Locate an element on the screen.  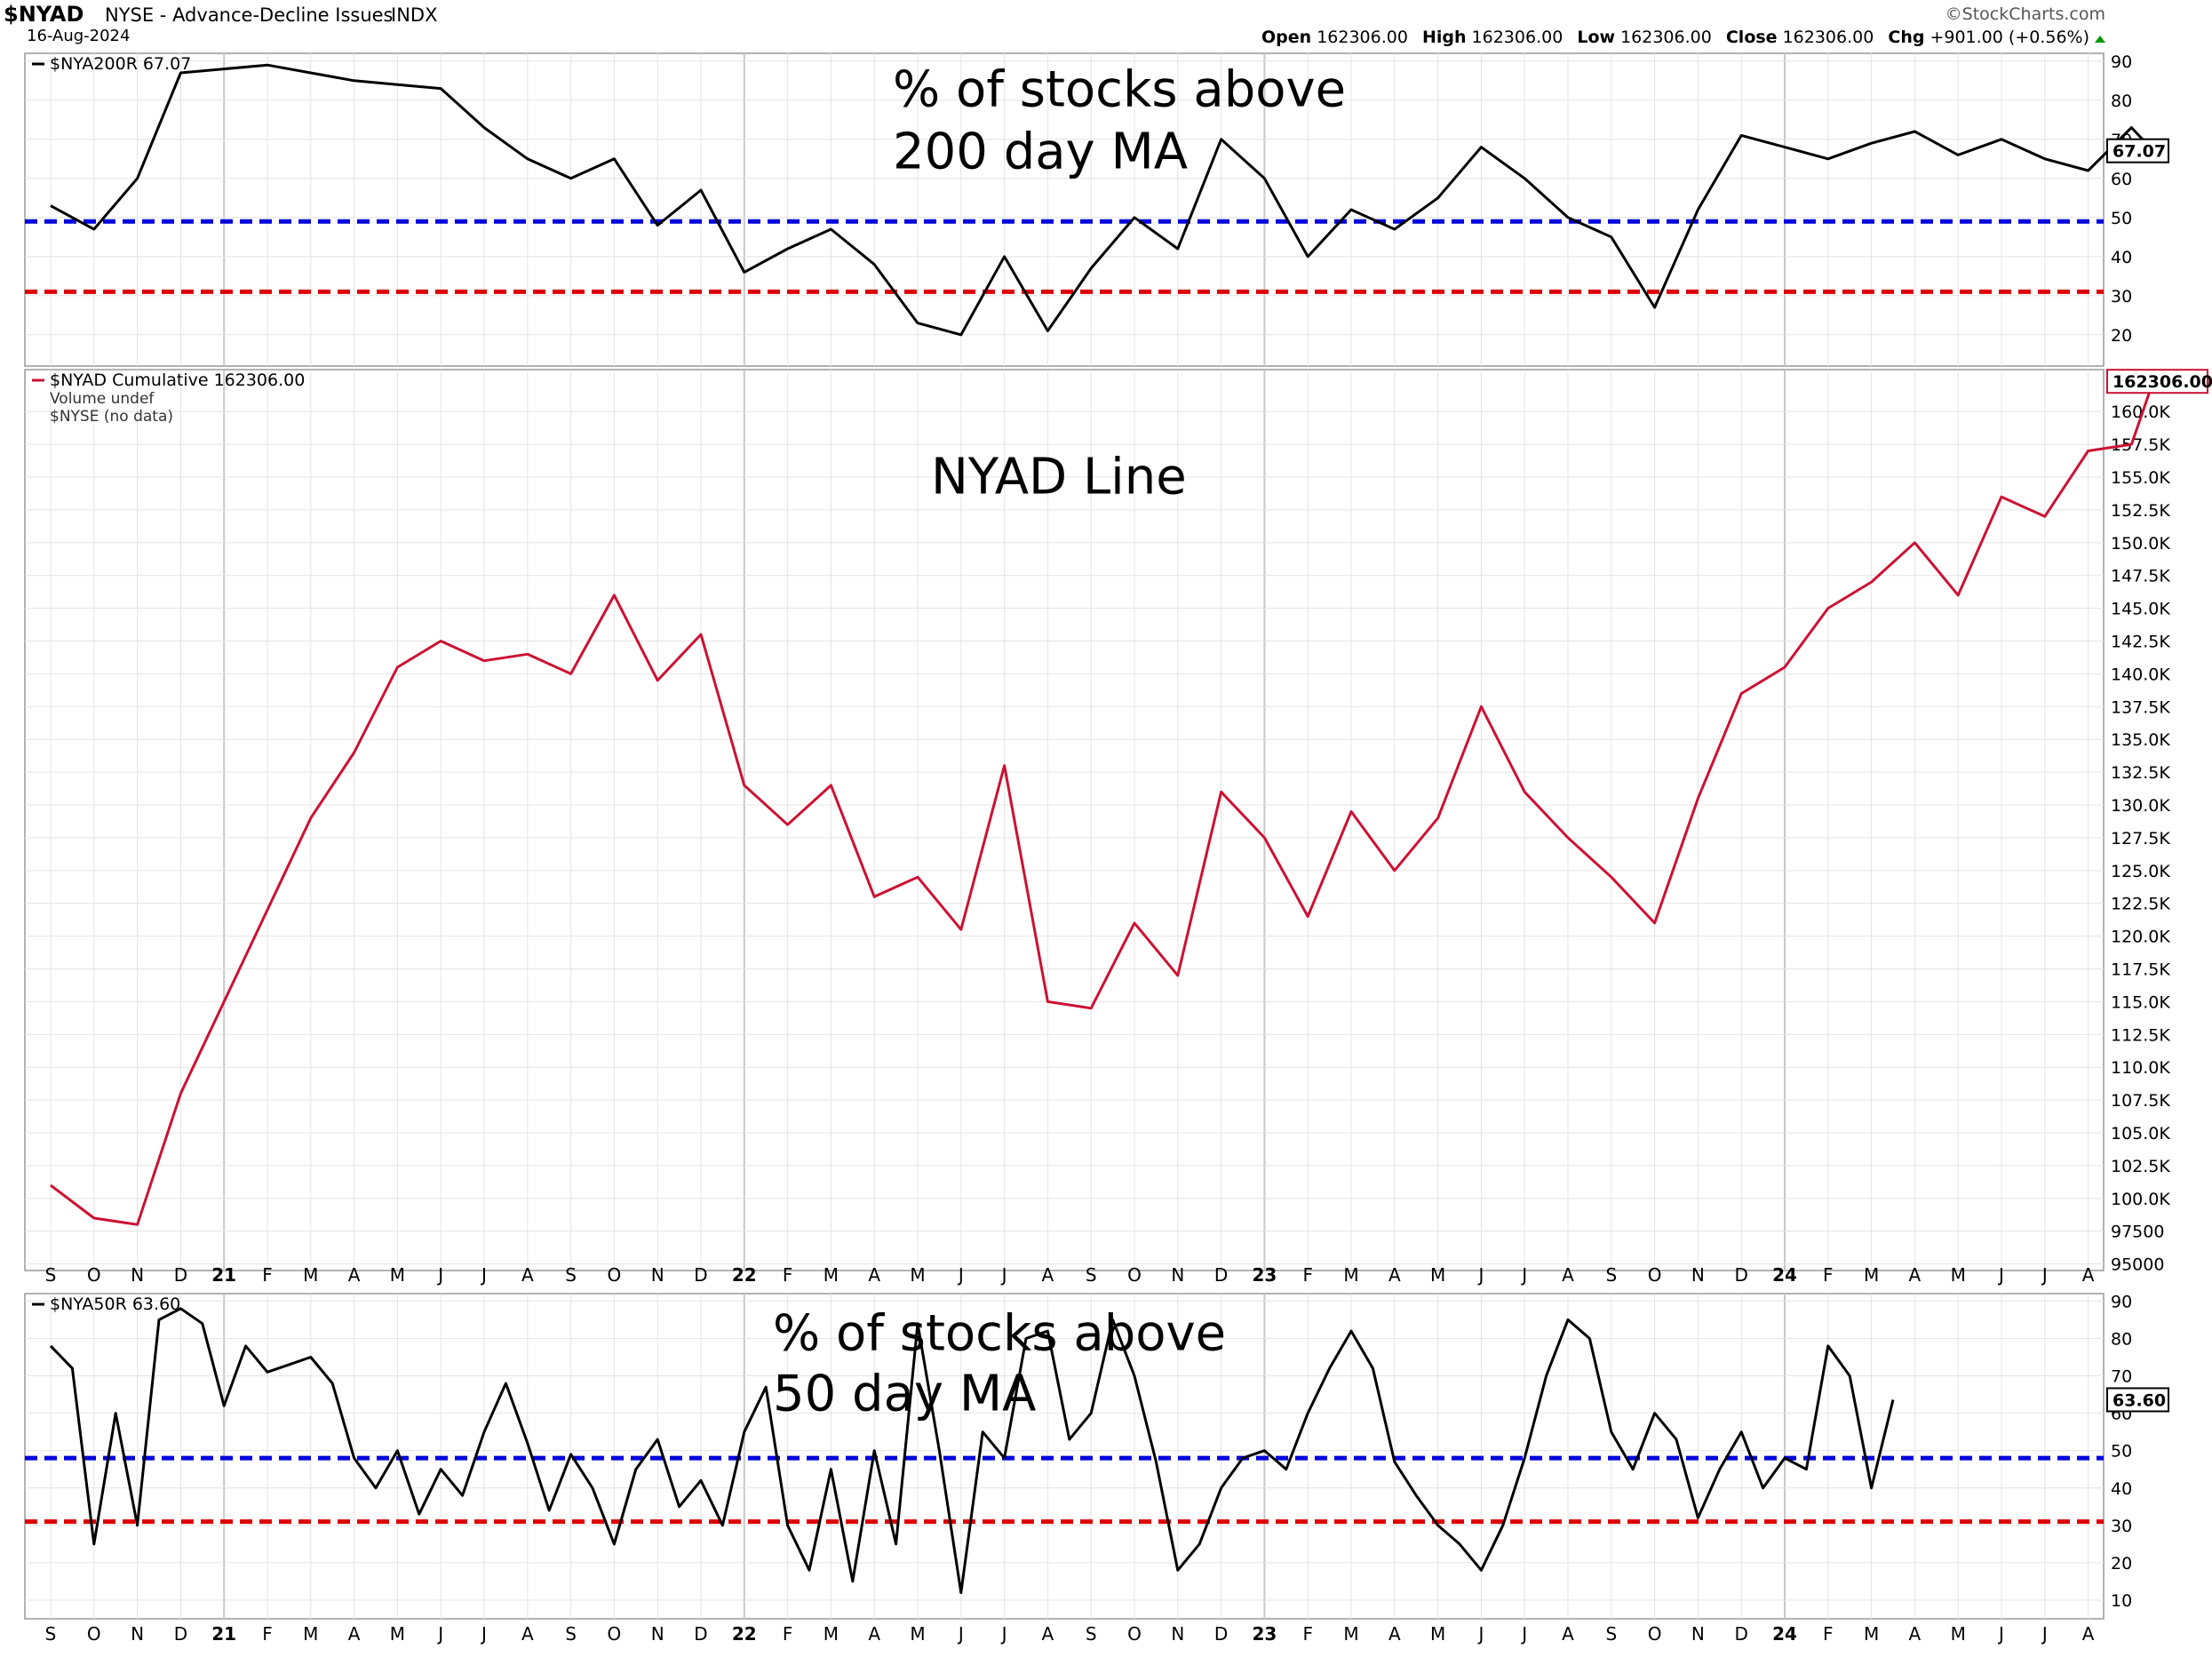
nyad-last-value-box is located at coordinates (2157, 381).